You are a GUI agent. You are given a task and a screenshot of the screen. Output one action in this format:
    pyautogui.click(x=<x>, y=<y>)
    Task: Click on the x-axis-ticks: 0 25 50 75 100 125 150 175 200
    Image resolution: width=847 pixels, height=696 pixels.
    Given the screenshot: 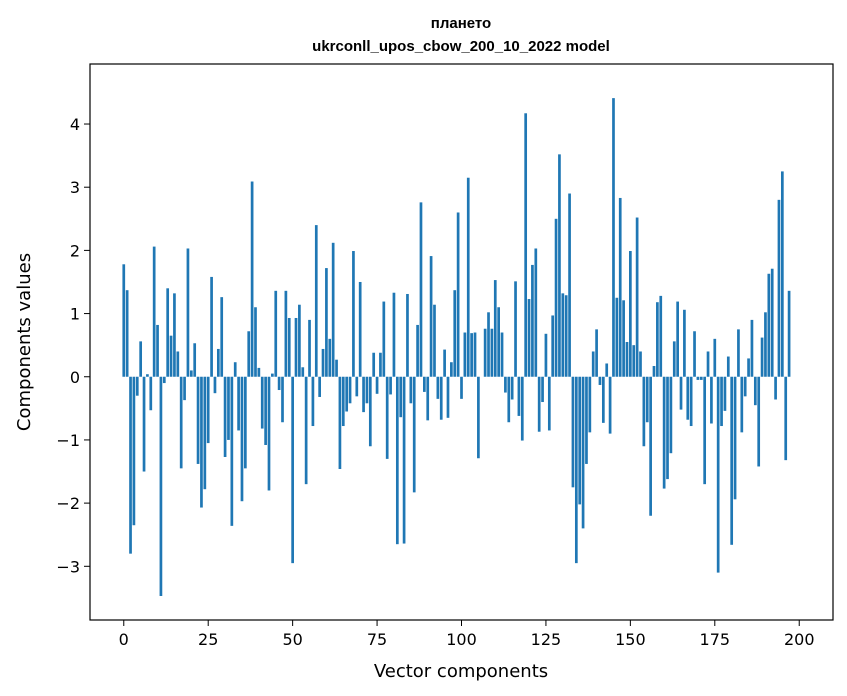 What is the action you would take?
    pyautogui.click(x=467, y=634)
    